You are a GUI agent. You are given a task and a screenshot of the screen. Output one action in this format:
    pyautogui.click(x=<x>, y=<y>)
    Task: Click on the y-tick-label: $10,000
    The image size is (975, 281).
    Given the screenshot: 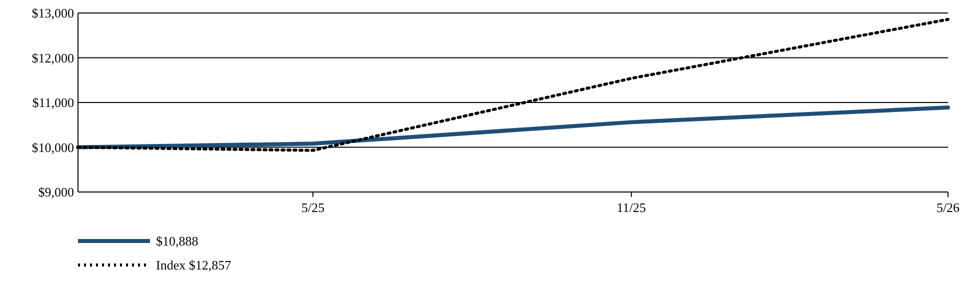 What is the action you would take?
    pyautogui.click(x=53, y=147)
    